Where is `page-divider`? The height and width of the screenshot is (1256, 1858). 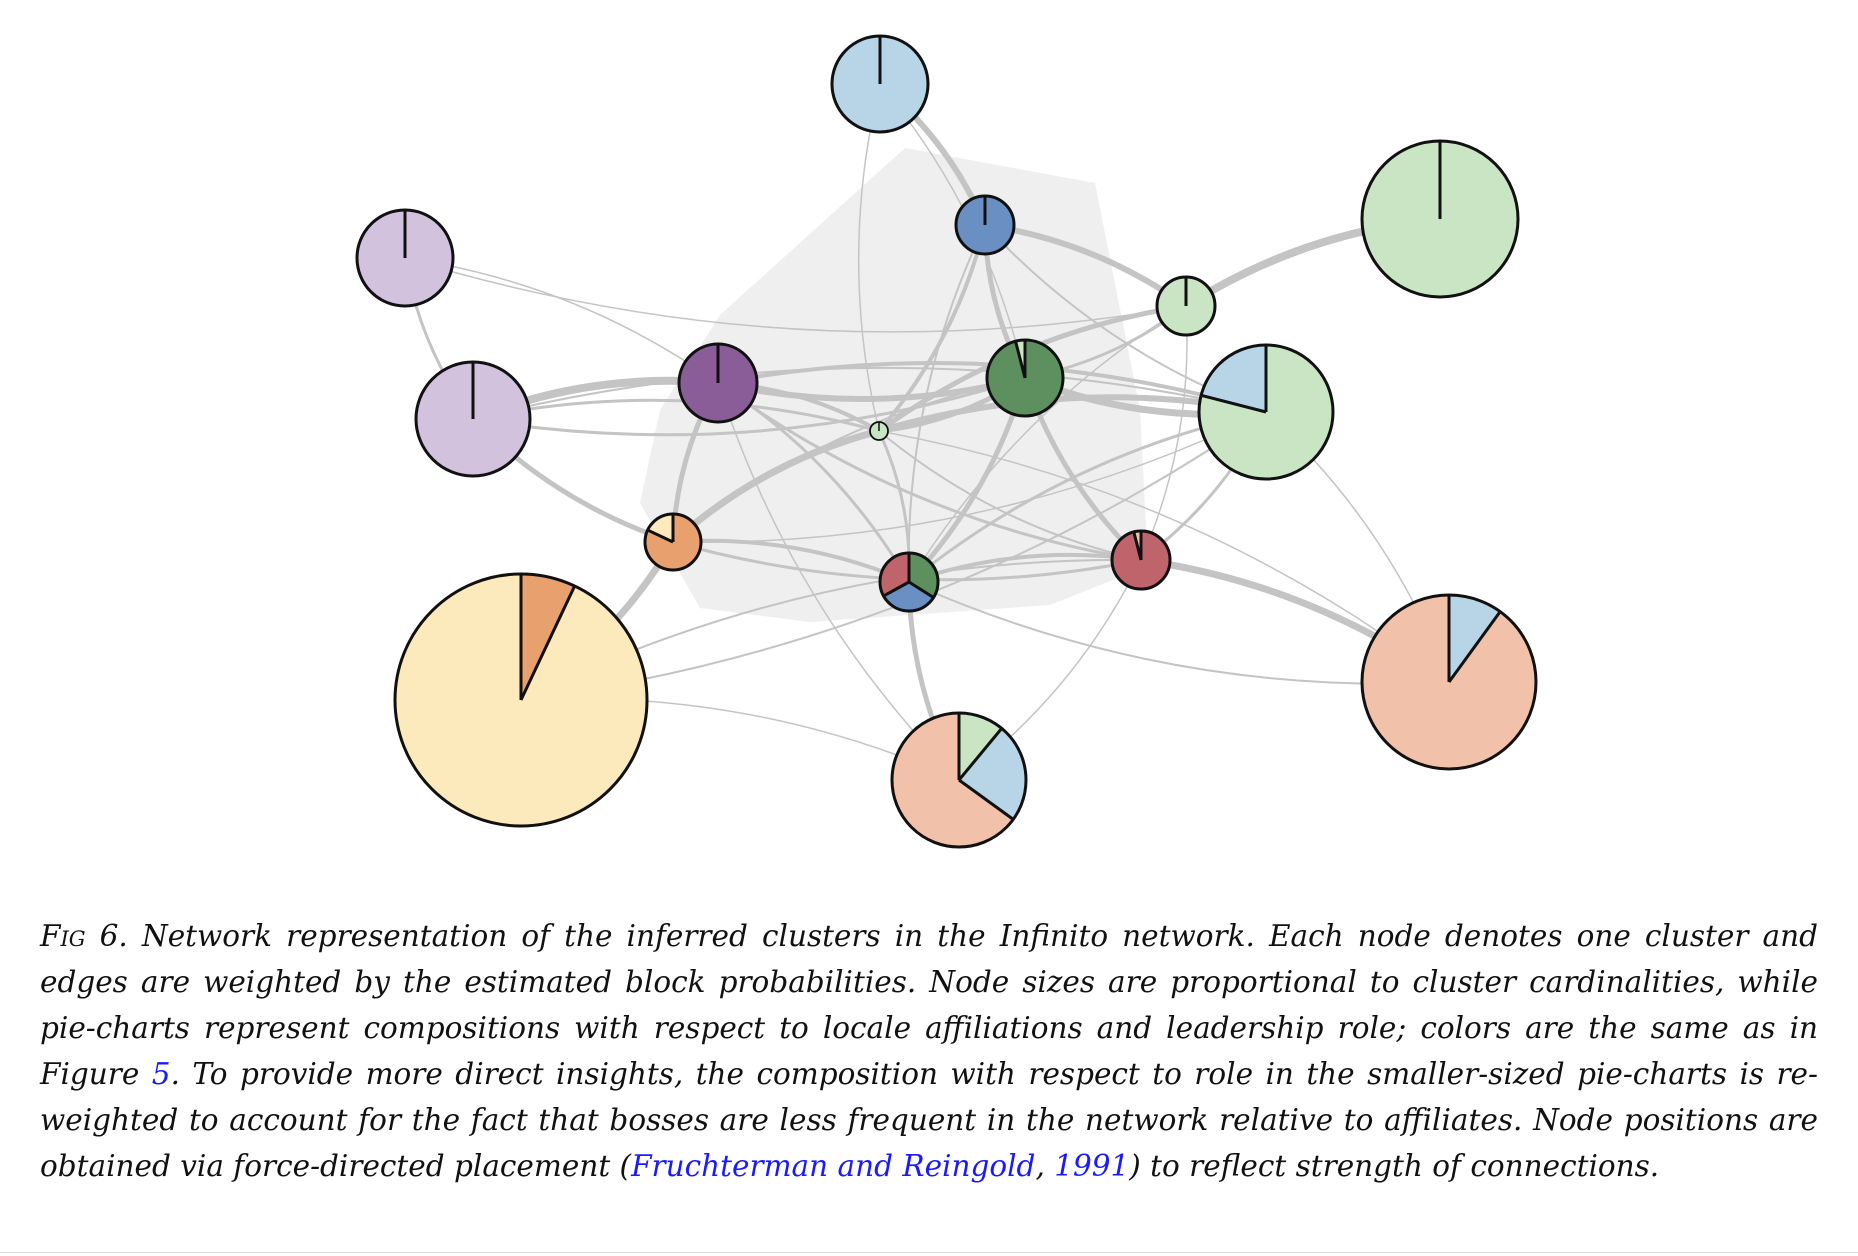 page-divider is located at coordinates (929, 1252).